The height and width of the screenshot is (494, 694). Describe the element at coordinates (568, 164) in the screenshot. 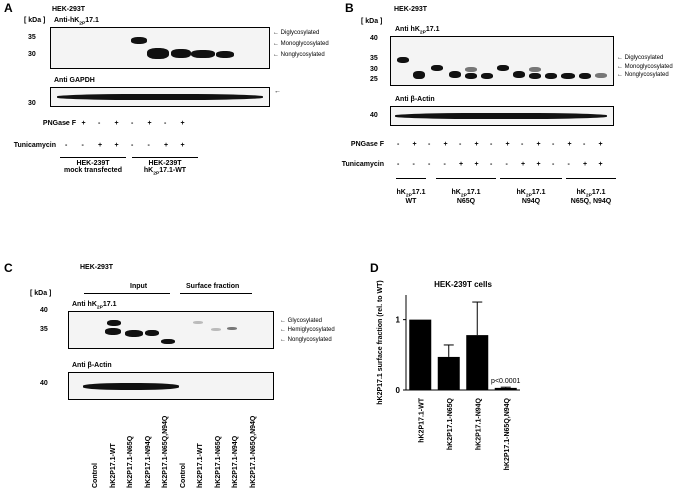

I see `b-tuni-sign-11: -` at that location.